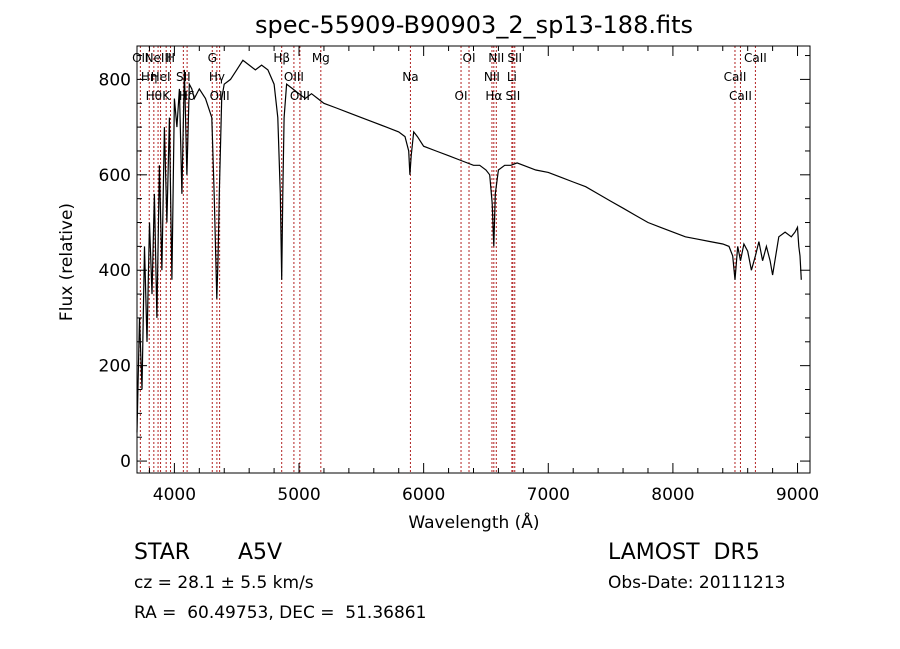  I want to click on x-tick-label: 7000, so click(548, 495).